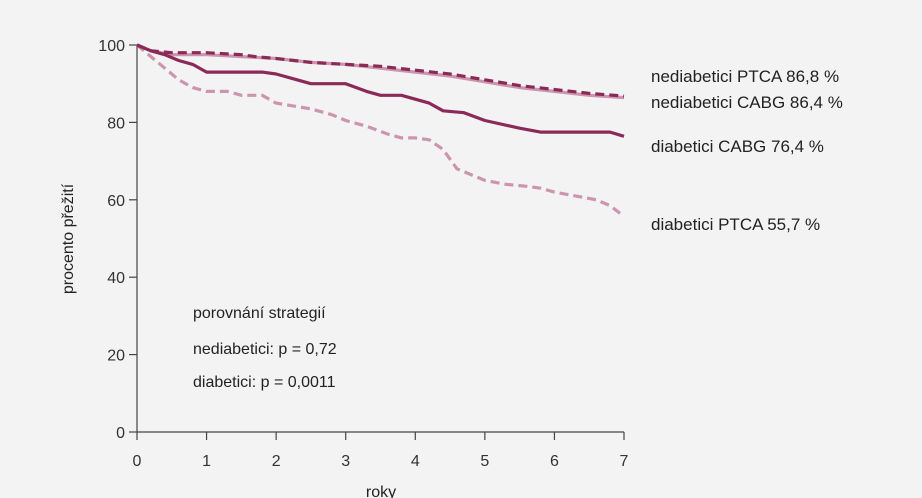 The height and width of the screenshot is (498, 922). Describe the element at coordinates (116, 123) in the screenshot. I see `y-tick-label: 80` at that location.